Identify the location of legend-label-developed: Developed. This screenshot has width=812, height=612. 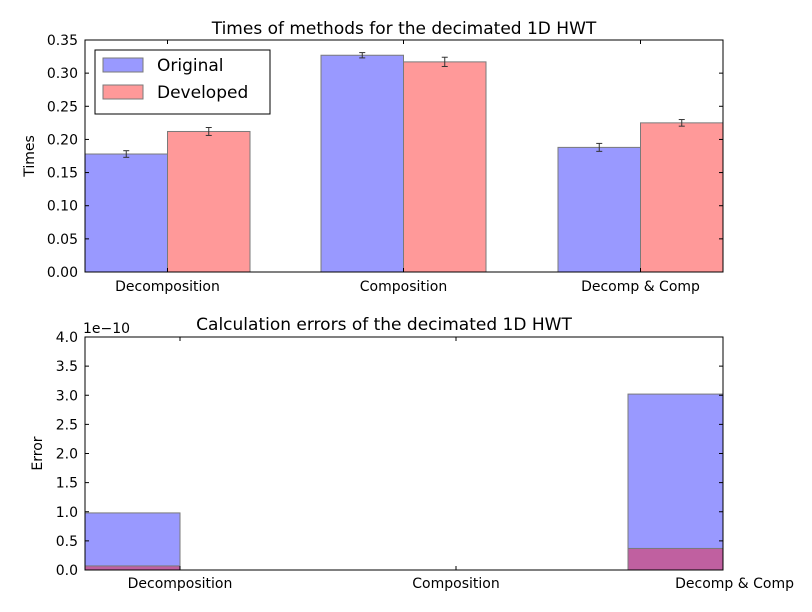
(202, 93).